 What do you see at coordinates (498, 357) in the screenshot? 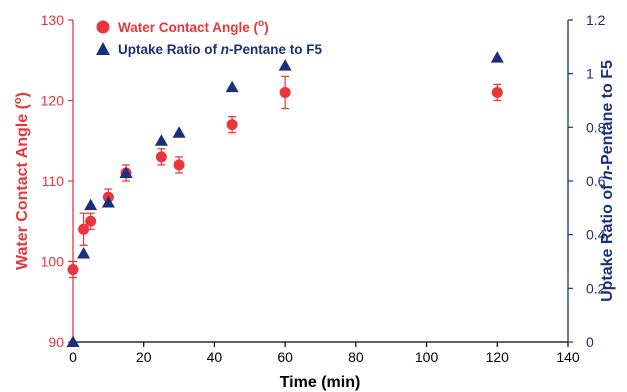
I see `x-tick-label: 120` at bounding box center [498, 357].